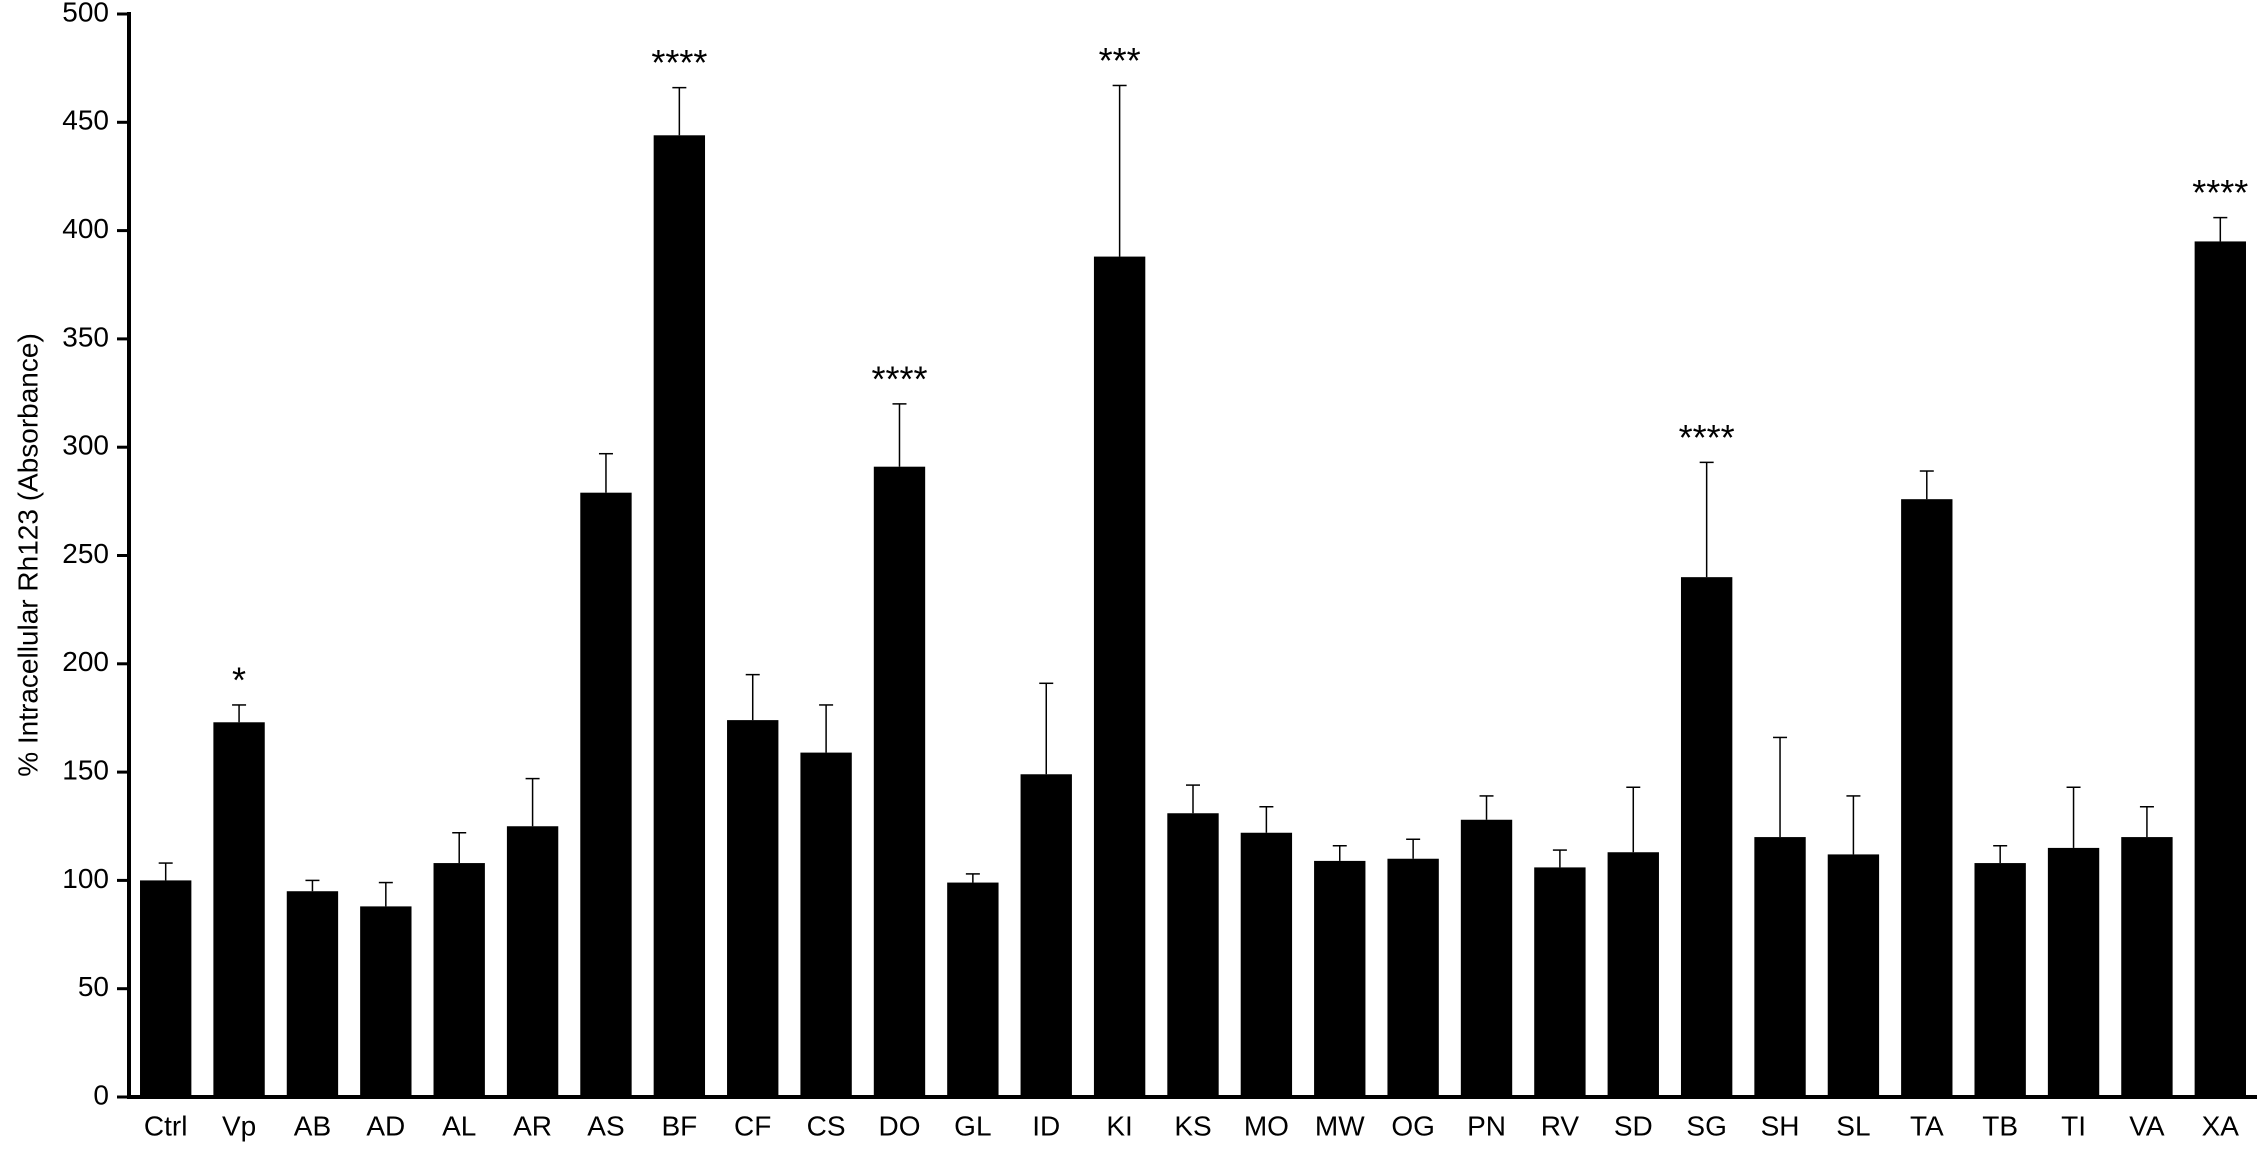 The width and height of the screenshot is (2264, 1152). I want to click on x-tick-label: AB, so click(312, 1125).